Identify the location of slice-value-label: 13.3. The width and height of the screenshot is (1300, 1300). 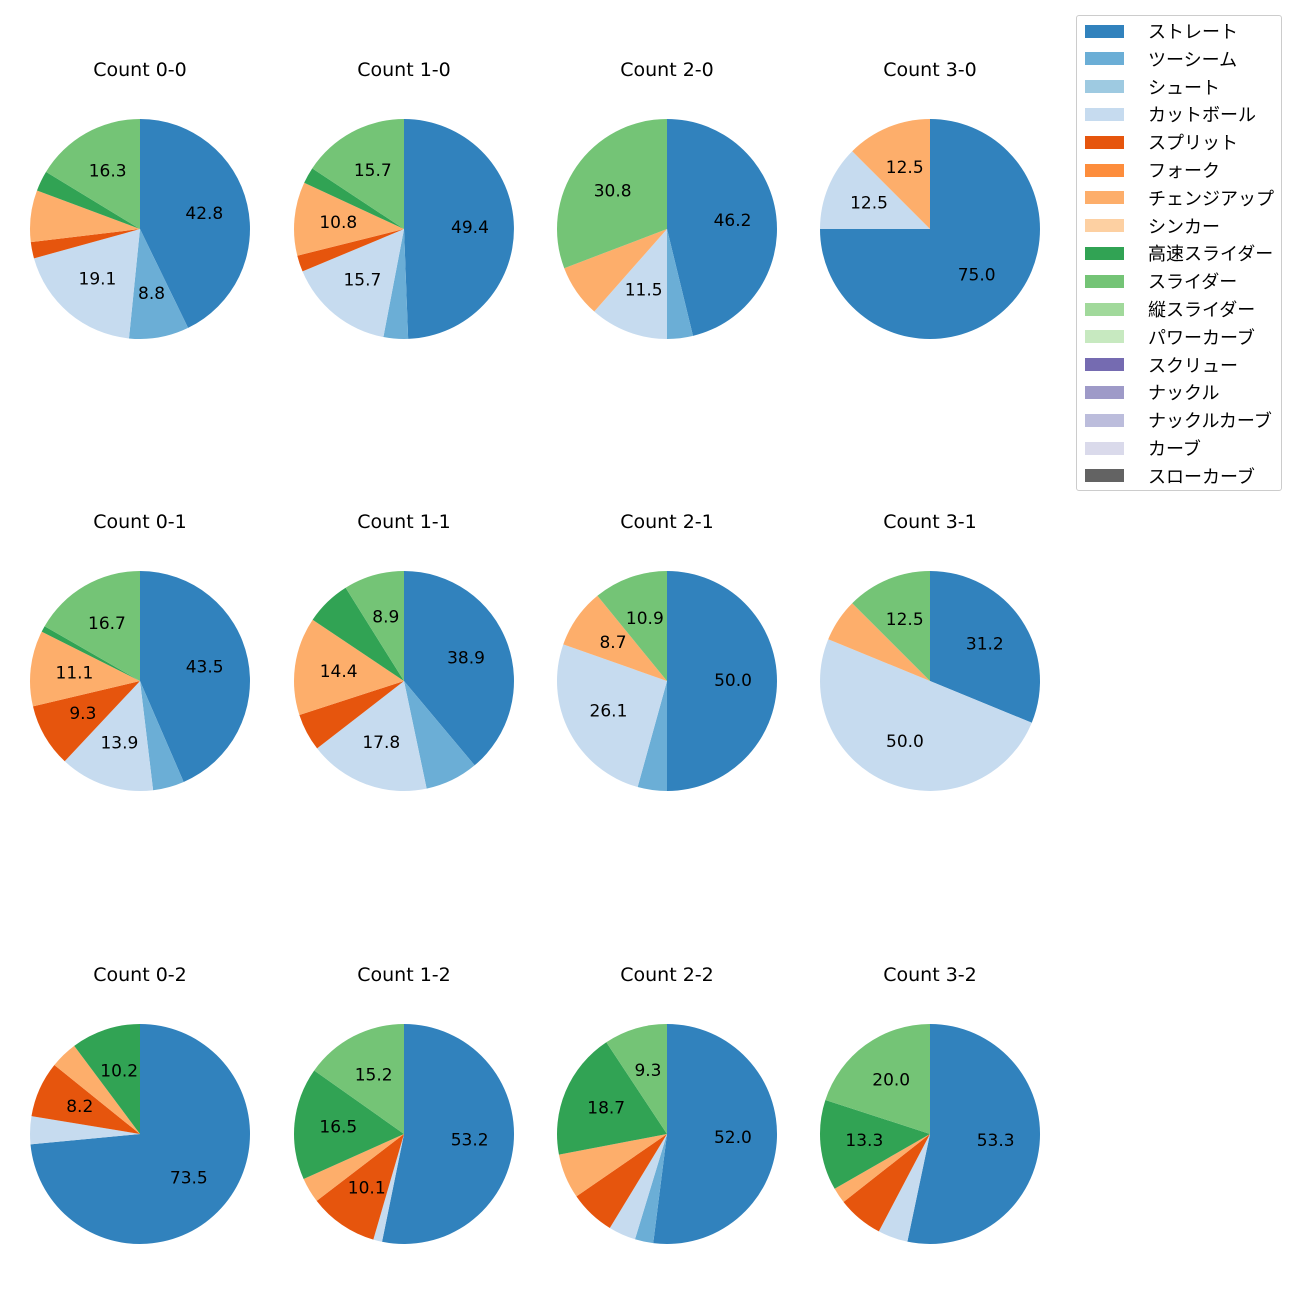
(864, 1141).